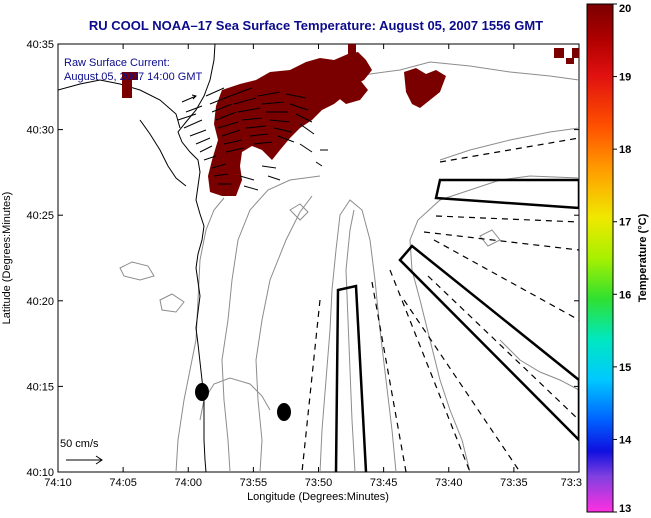  I want to click on x-axis-label: Longitude (Degrees:Minutes), so click(318, 497).